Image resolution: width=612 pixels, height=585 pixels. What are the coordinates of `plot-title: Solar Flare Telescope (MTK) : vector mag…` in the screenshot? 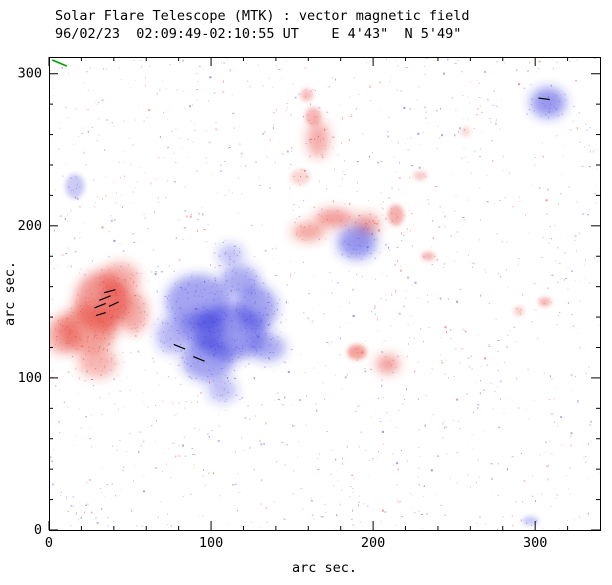 It's located at (262, 16).